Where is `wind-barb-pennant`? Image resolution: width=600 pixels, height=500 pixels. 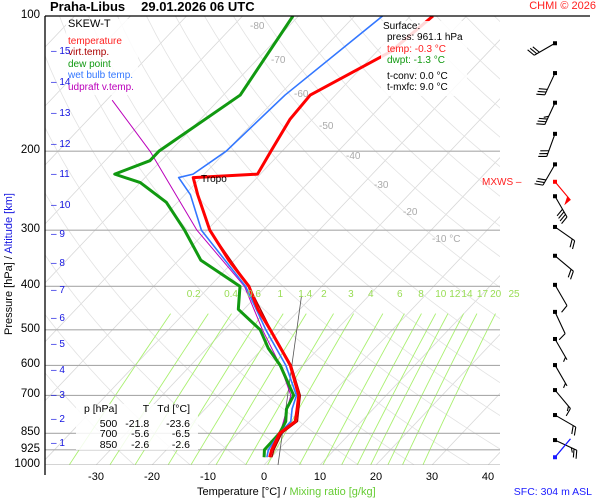
wind-barb-pennant is located at coordinates (567, 201).